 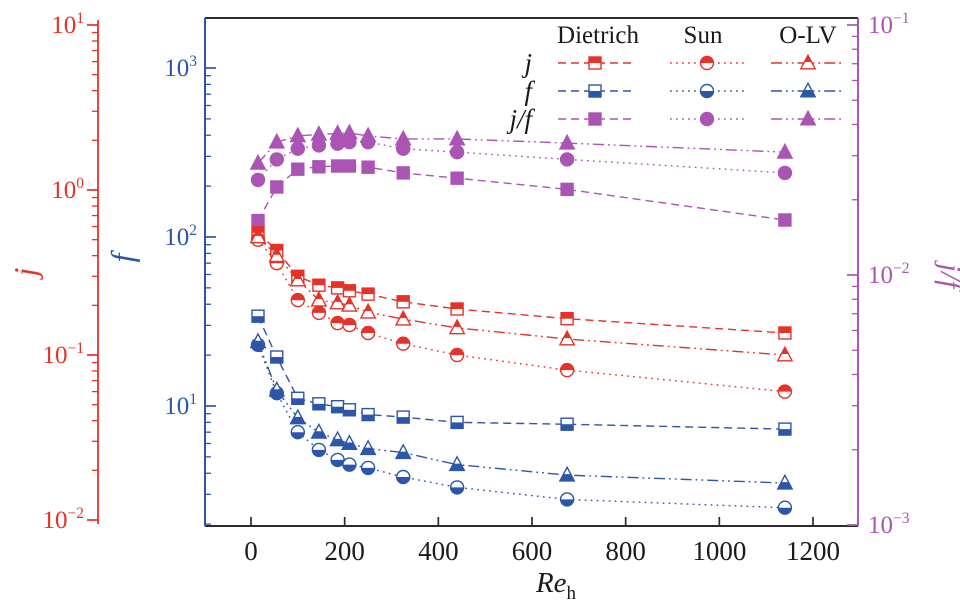 I want to click on jf-axis-title: j/f, so click(x=947, y=275).